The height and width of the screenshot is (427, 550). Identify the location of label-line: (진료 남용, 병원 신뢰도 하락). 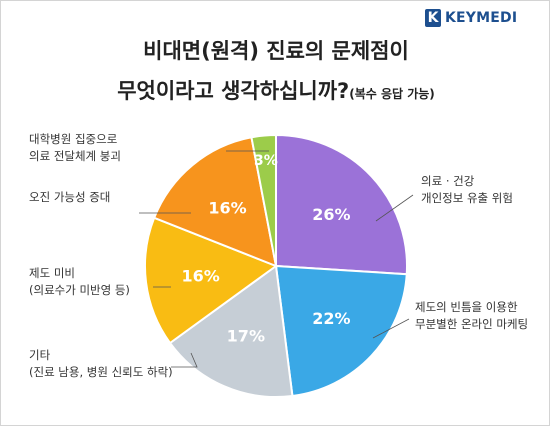
(101, 372).